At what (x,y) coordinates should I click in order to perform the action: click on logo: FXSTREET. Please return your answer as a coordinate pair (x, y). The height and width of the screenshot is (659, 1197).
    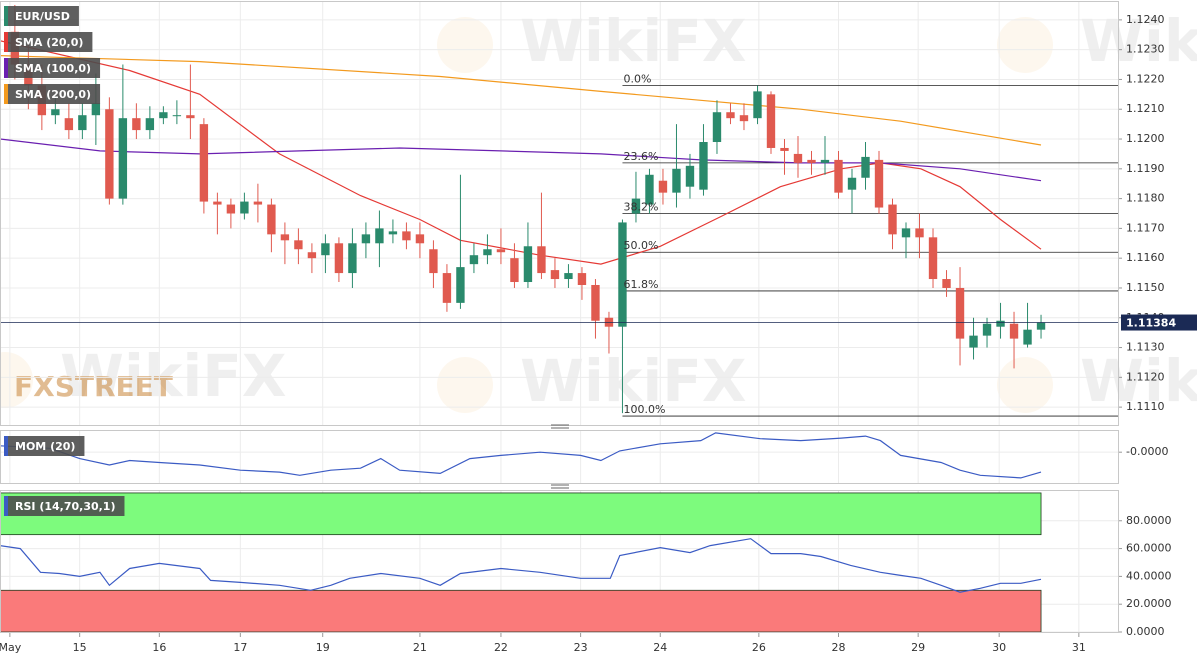
    Looking at the image, I should click on (93, 386).